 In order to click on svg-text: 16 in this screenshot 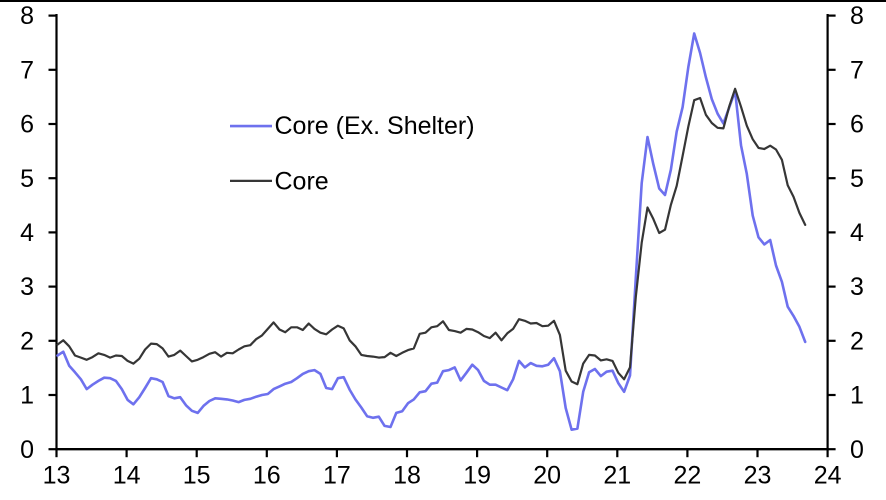, I will do `click(267, 476)`.